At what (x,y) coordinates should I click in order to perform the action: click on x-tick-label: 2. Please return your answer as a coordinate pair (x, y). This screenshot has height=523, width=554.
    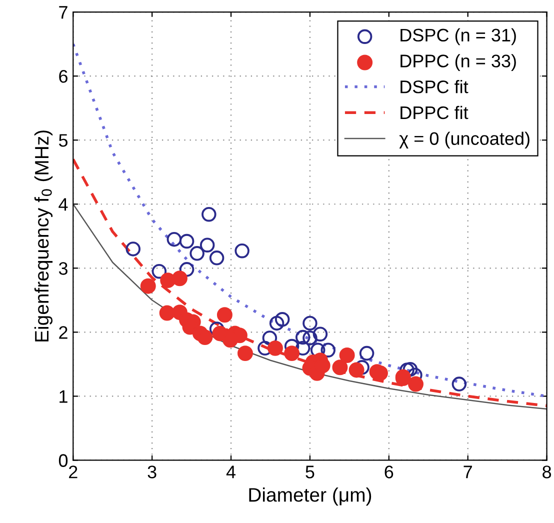
    Looking at the image, I should click on (73, 472).